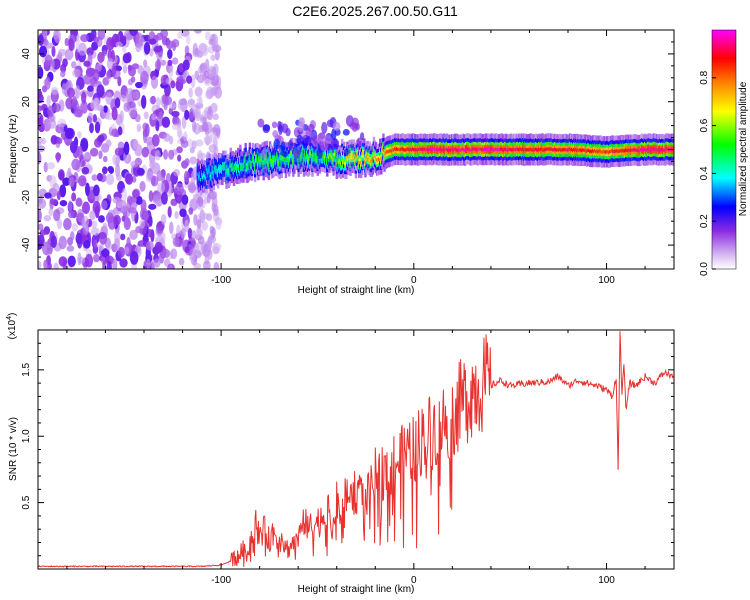 The image size is (750, 600). Describe the element at coordinates (26, 502) in the screenshot. I see `snr-y-tick-label: 0.5` at that location.